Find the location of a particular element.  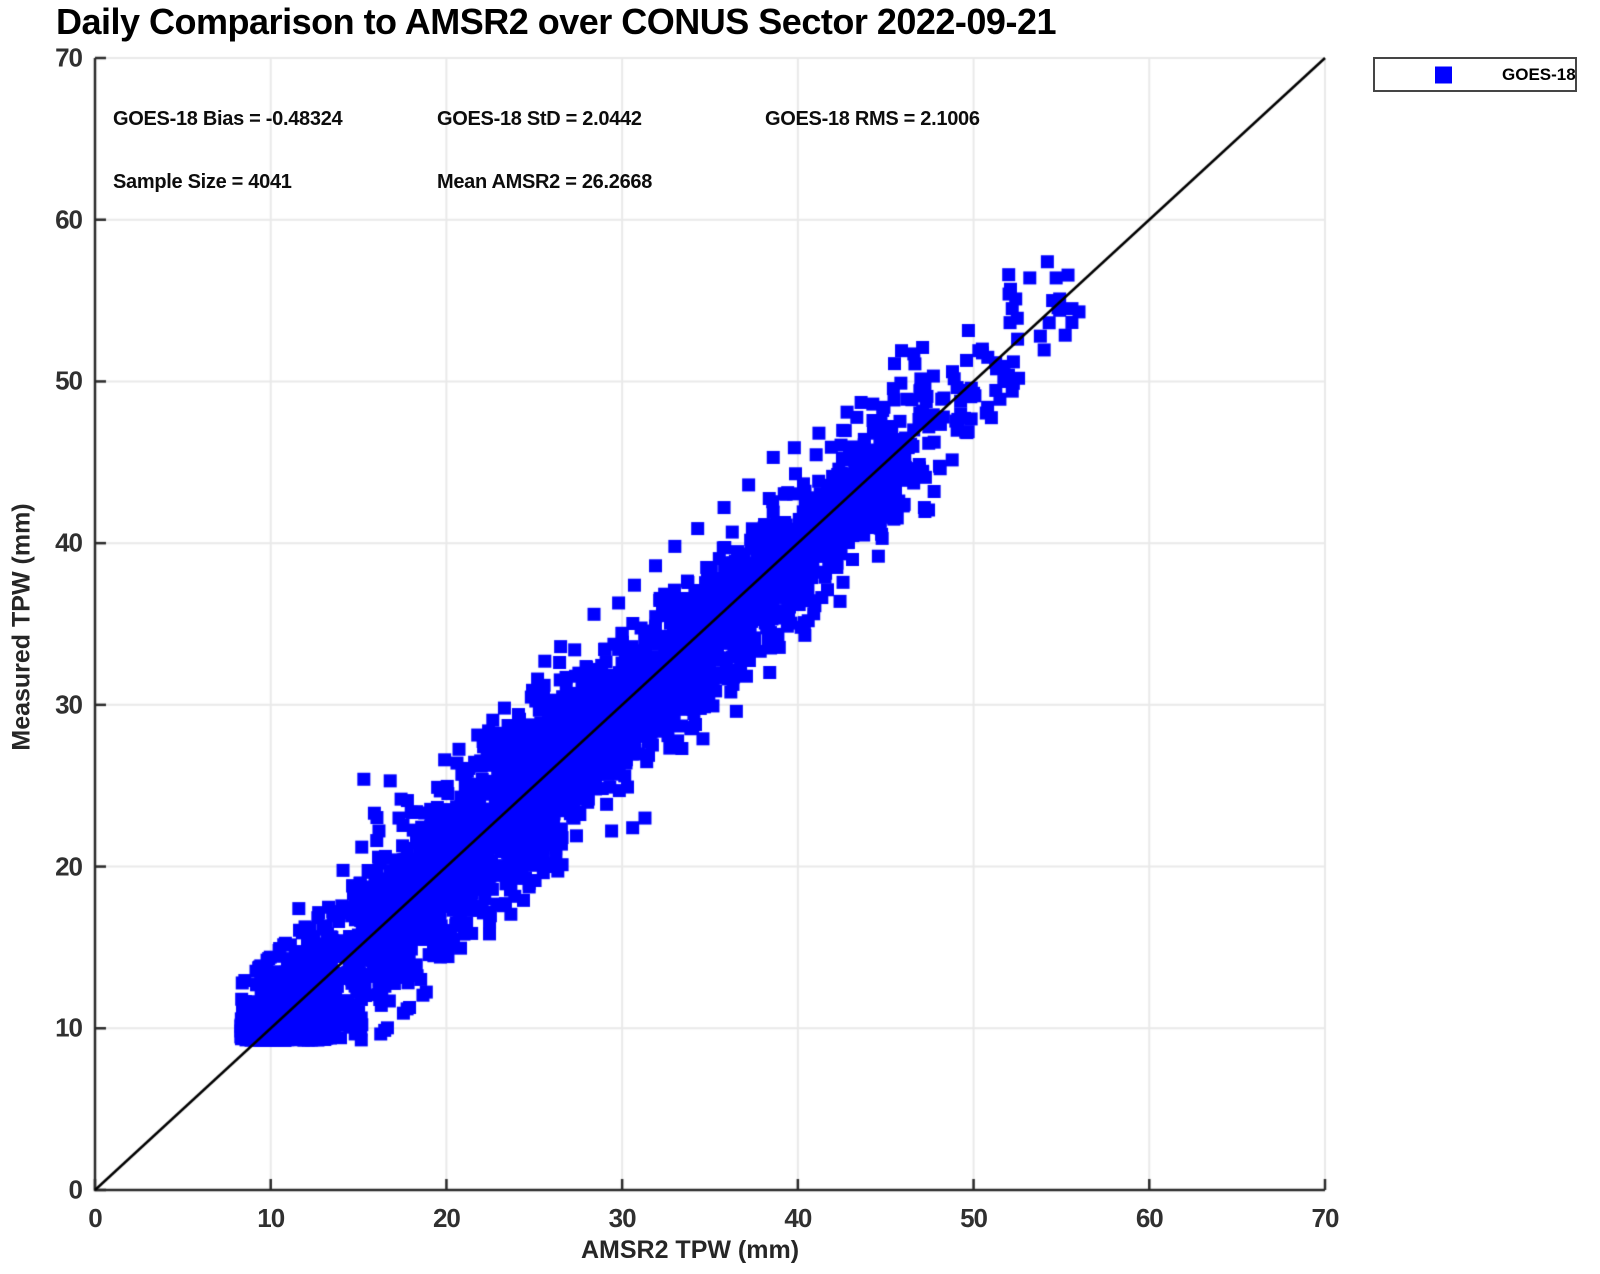

y-tick-label-10: 10 is located at coordinates (69, 1027).